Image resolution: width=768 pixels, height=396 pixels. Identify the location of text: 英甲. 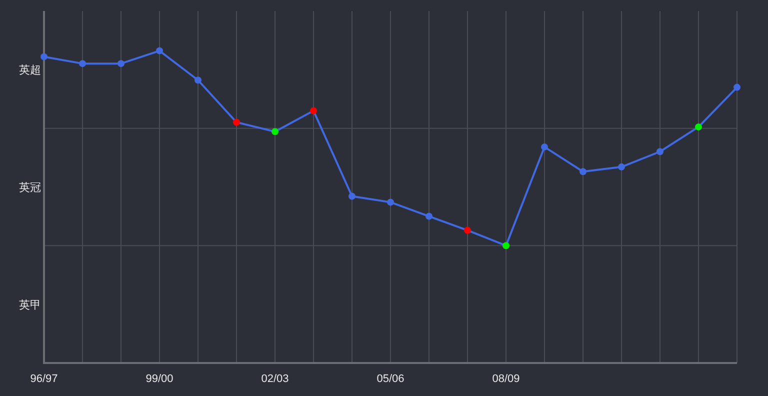
(30, 305).